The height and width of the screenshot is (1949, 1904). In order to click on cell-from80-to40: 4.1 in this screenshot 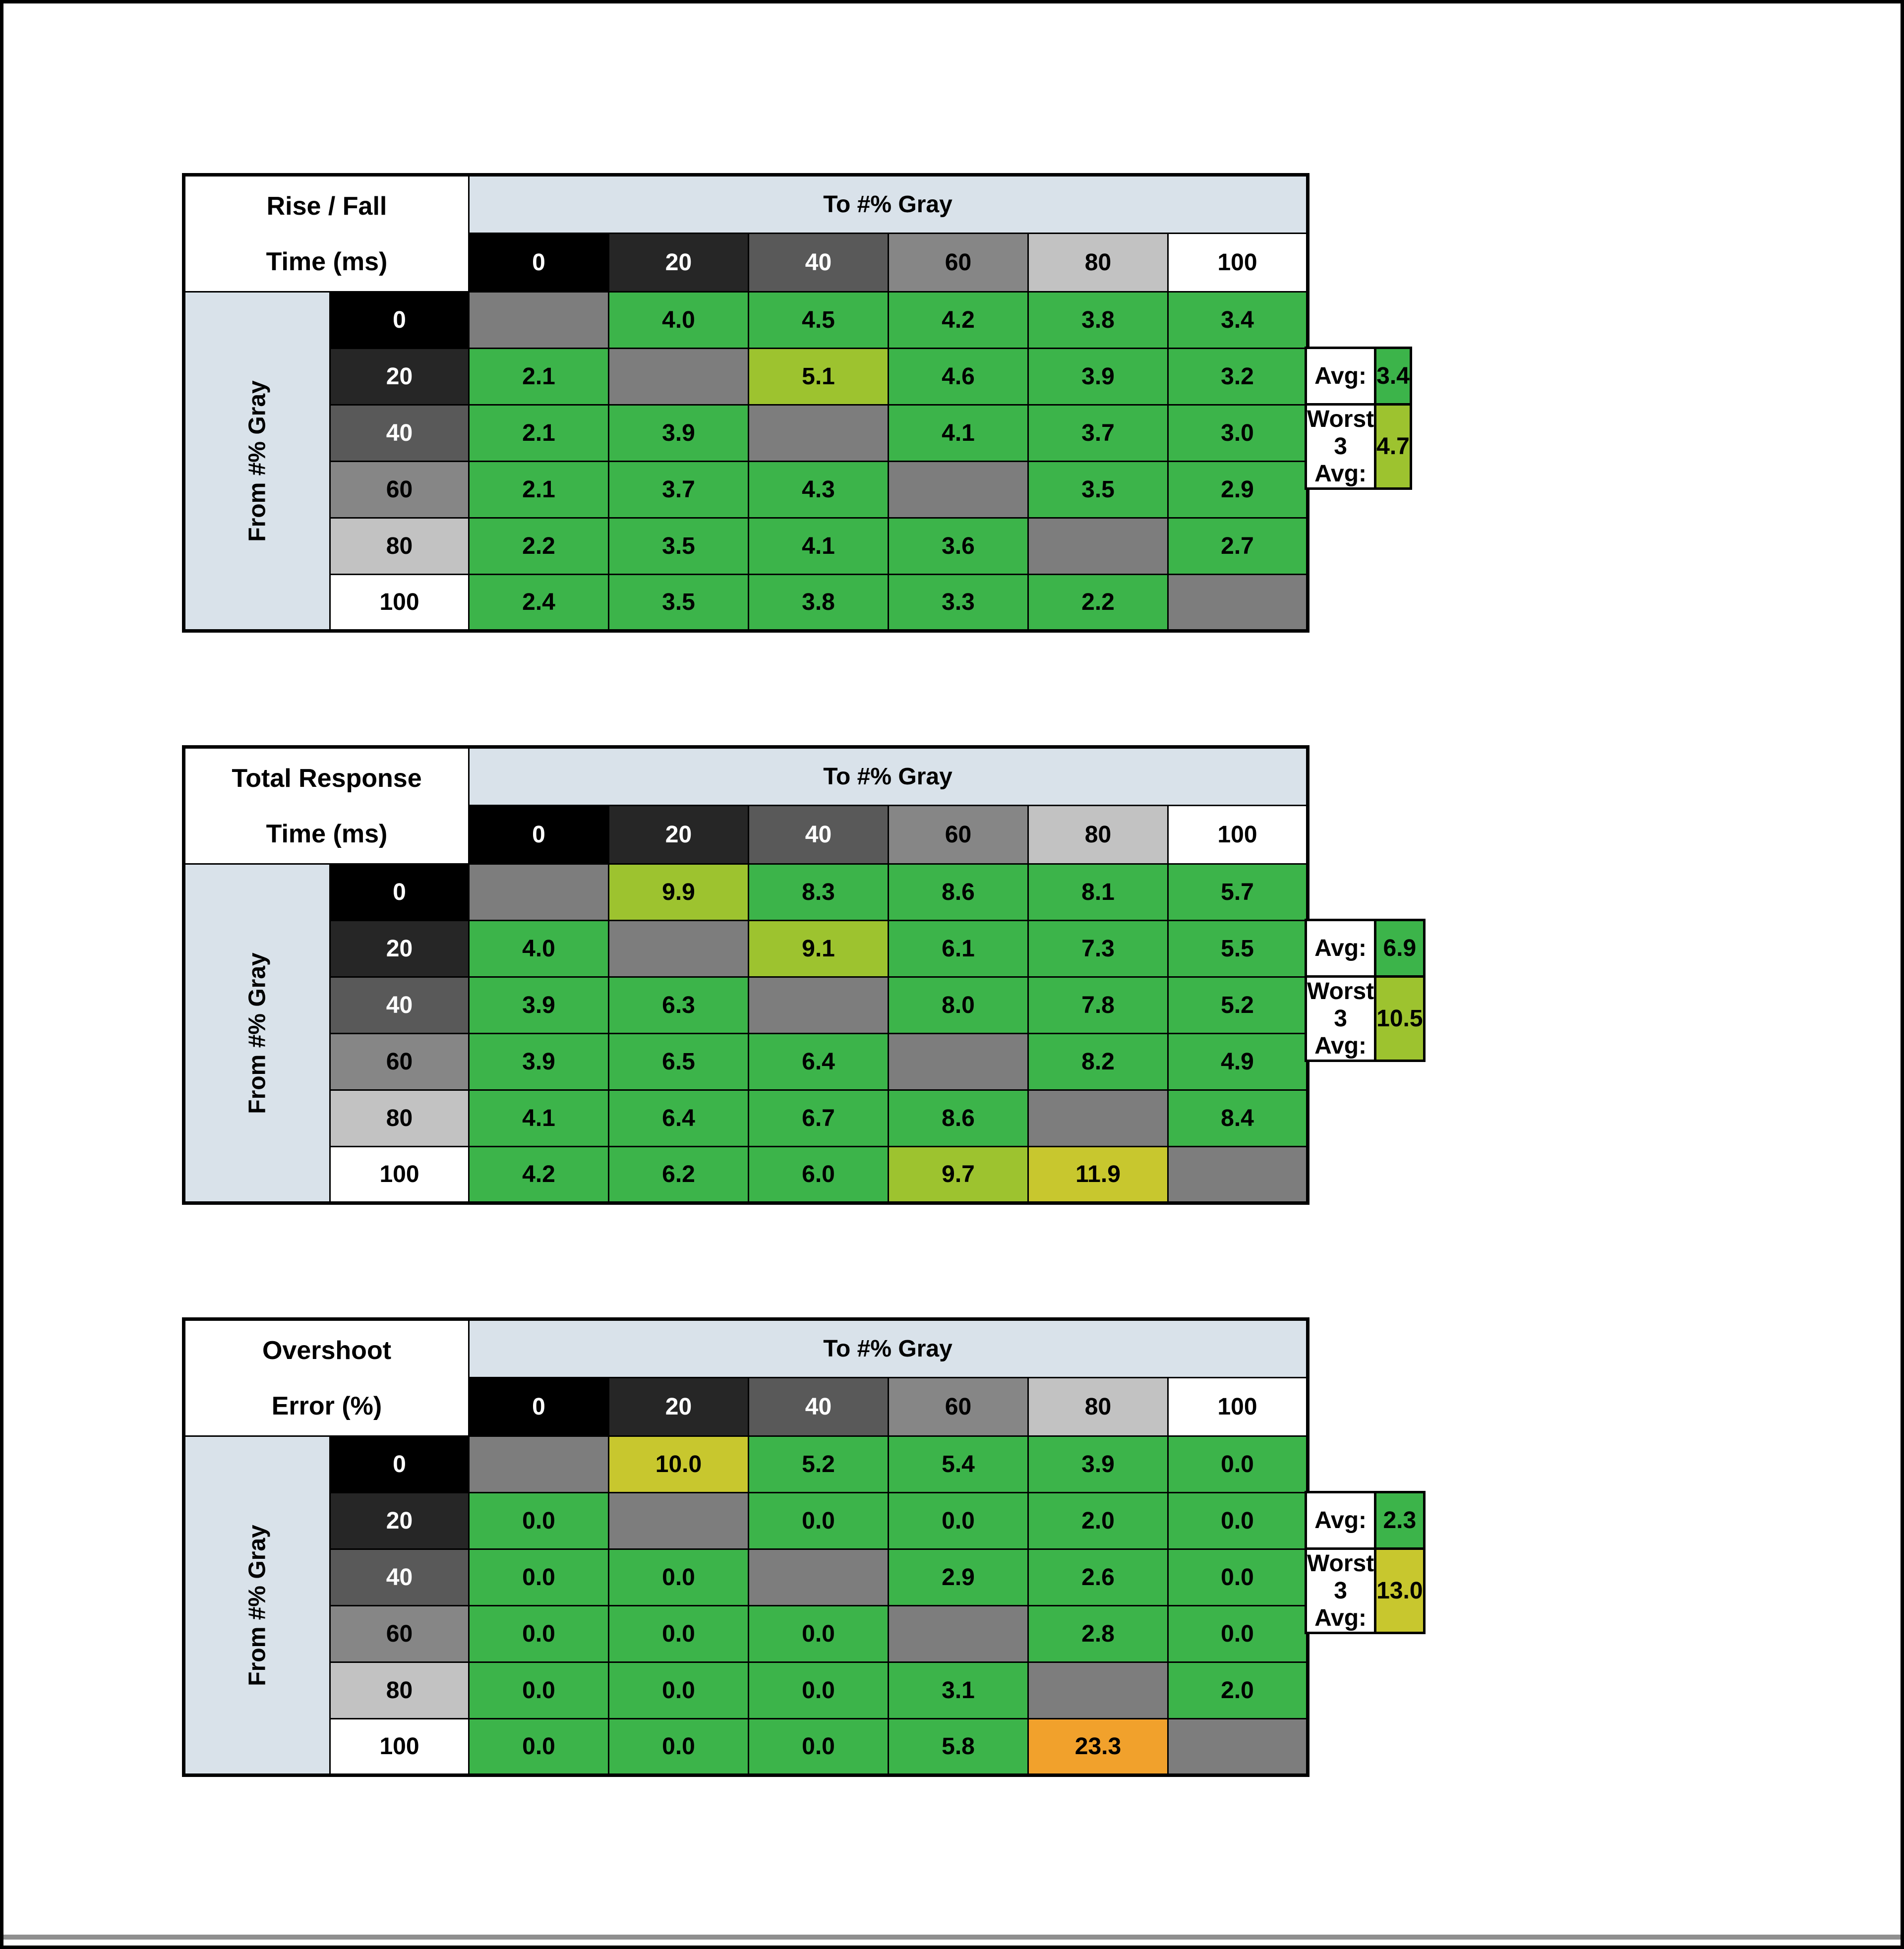, I will do `click(818, 546)`.